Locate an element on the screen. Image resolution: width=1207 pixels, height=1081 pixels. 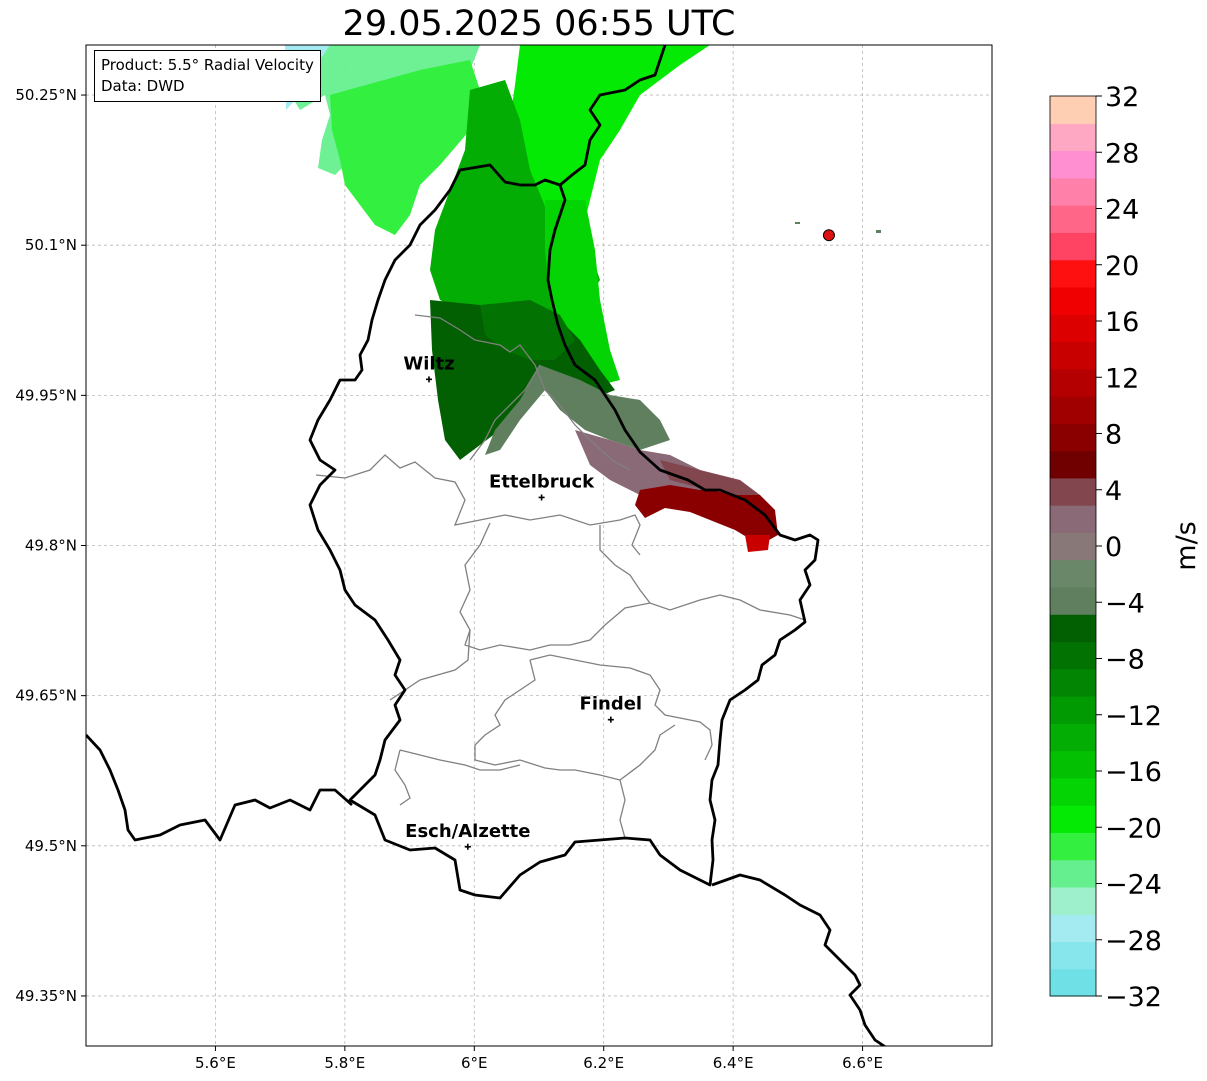
x-tick-label: 6°E is located at coordinates (474, 1063).